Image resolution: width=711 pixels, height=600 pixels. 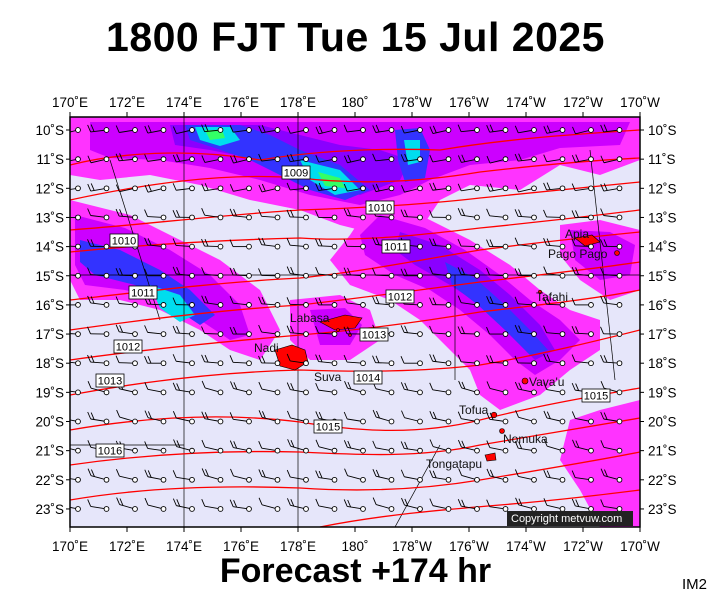 I want to click on svg-text: 1012, so click(x=128, y=348).